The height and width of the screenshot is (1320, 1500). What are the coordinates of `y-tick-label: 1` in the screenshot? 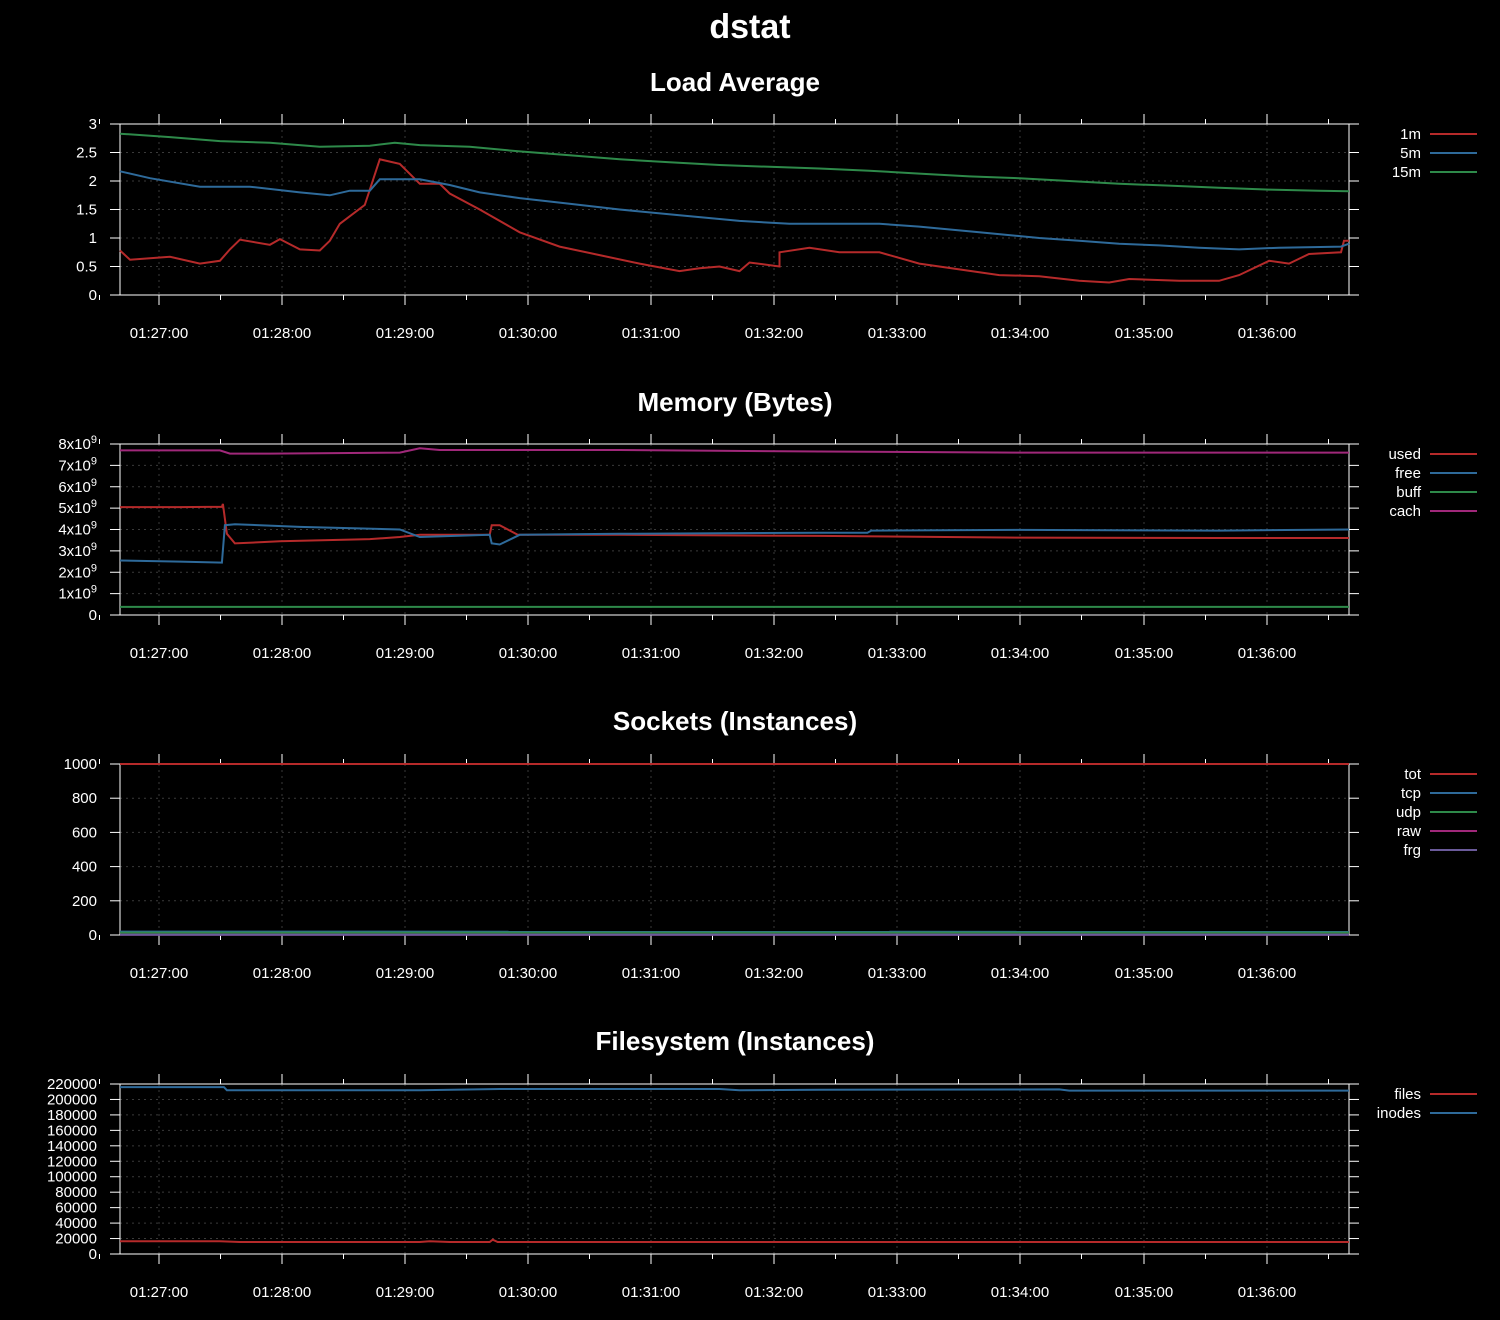 It's located at (93, 238).